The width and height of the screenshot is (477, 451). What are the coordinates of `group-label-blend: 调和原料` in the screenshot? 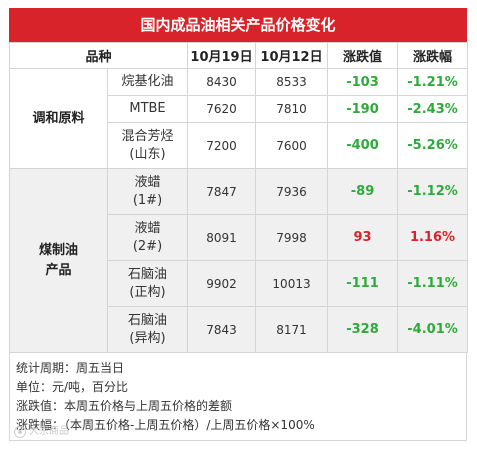 It's located at (58, 118).